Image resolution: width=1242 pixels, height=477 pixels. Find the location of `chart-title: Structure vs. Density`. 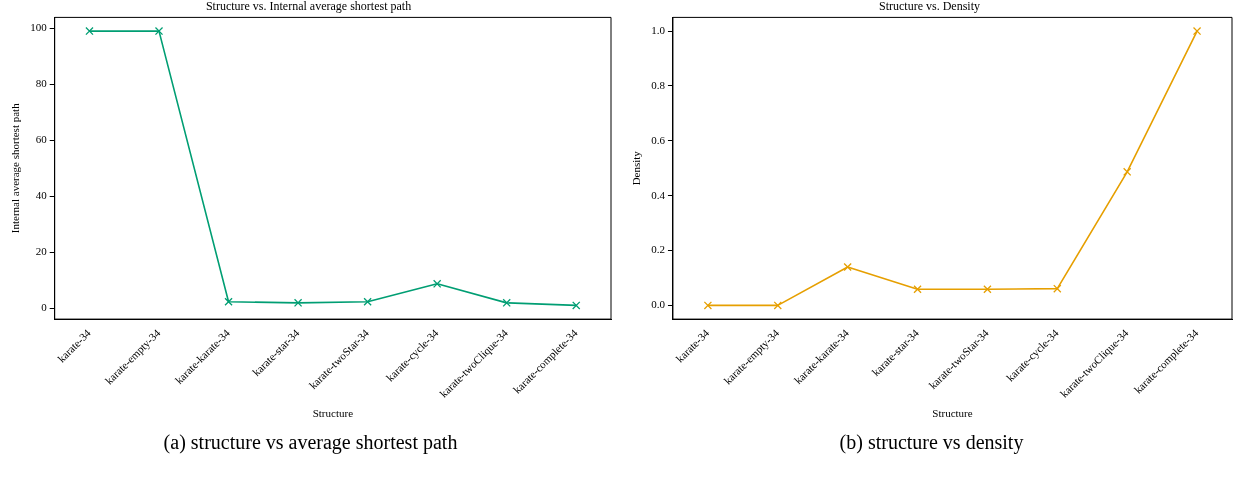

chart-title: Structure vs. Density is located at coordinates (929, 7).